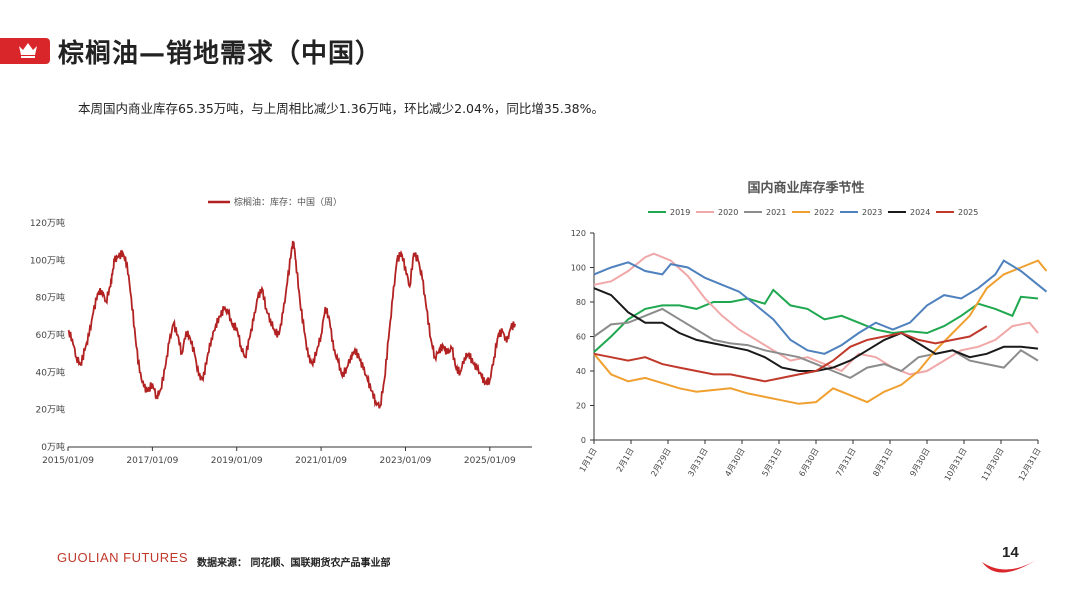  I want to click on legend-label-2025: 2025, so click(968, 212).